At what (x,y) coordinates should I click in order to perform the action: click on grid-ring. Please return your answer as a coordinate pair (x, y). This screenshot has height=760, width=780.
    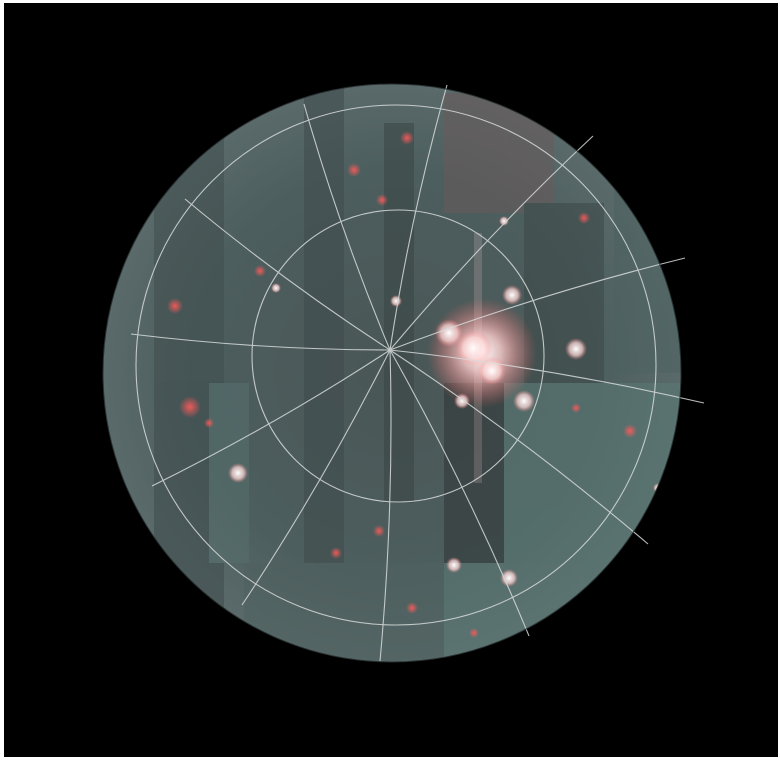
    Looking at the image, I should click on (398, 356).